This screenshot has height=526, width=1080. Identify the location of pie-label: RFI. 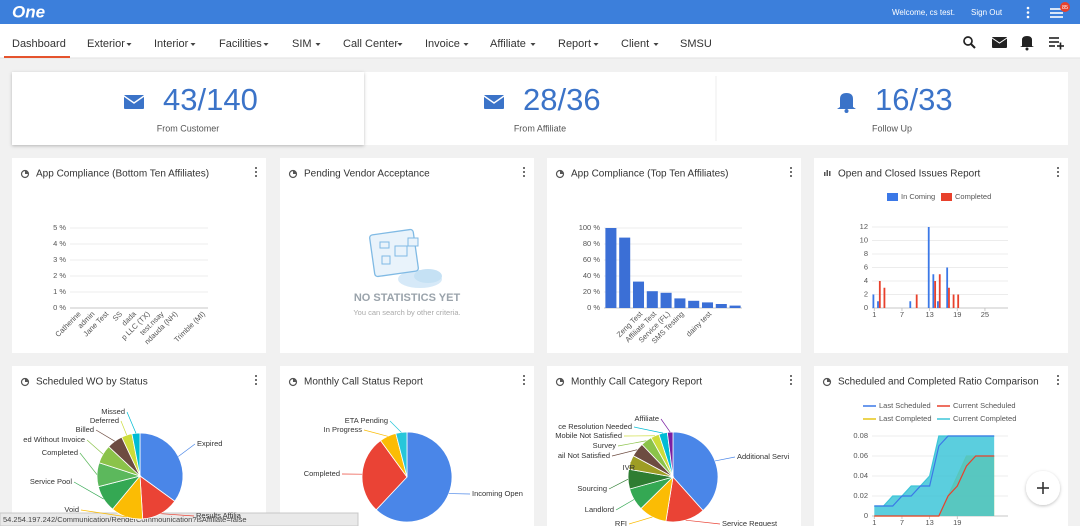
(621, 522).